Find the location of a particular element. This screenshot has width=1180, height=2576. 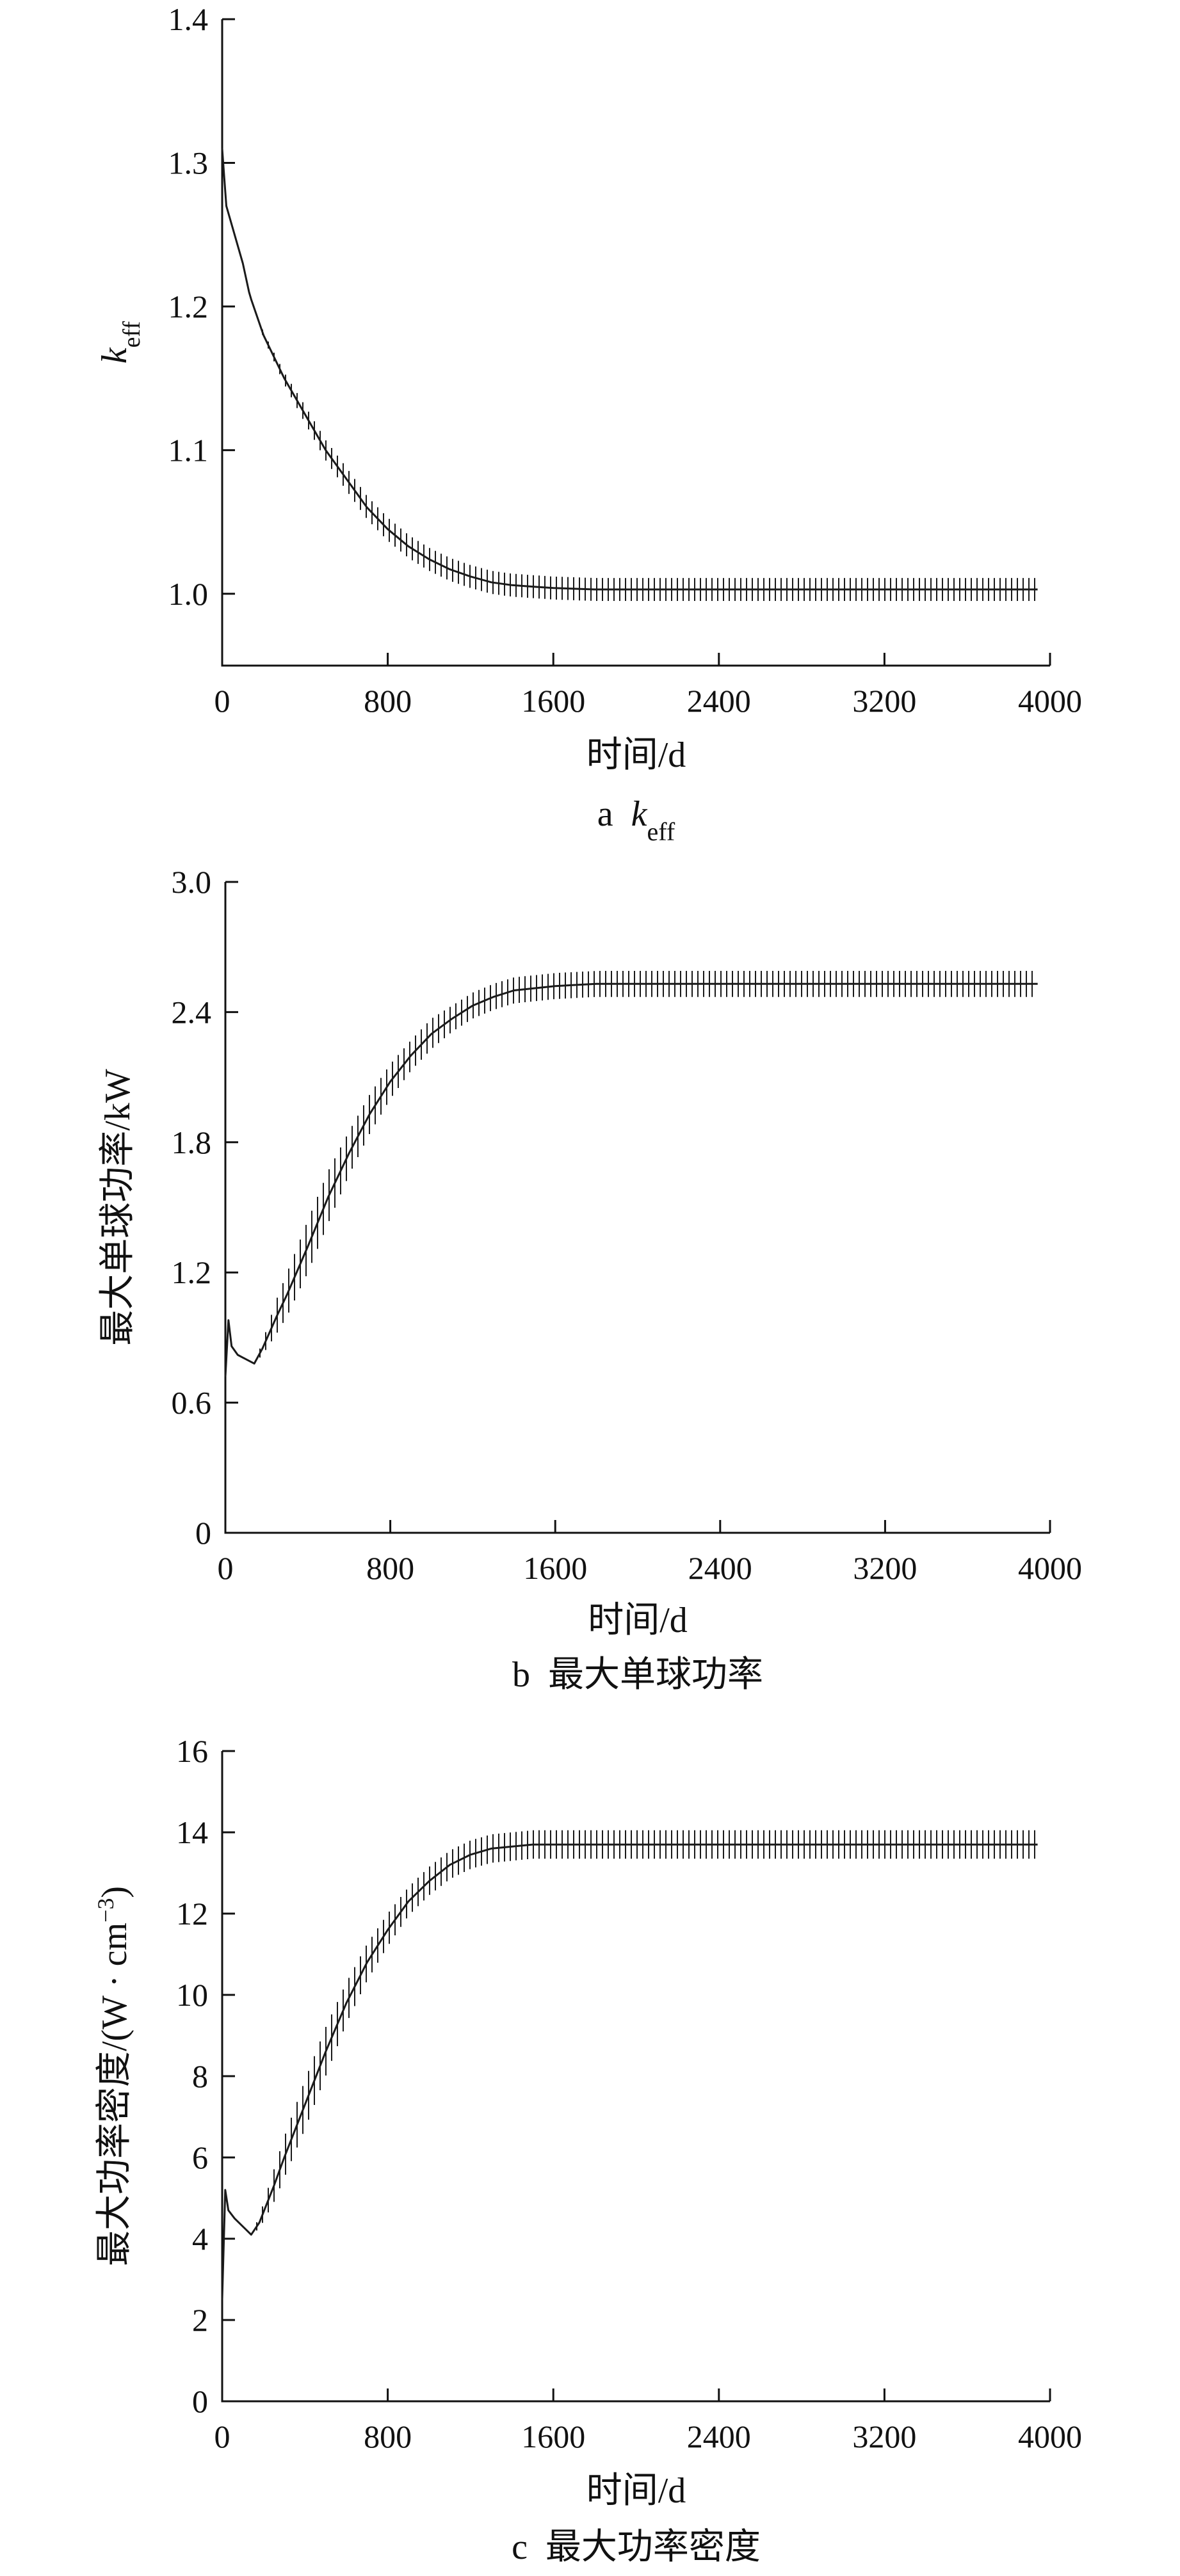

y-axis-label-subscript: eff is located at coordinates (131, 334).